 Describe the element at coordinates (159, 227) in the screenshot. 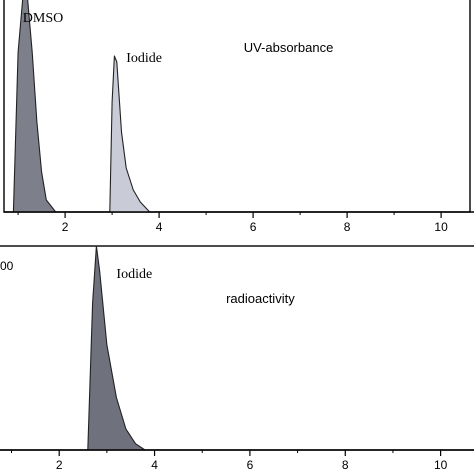

I see `uv-panel-x-tick-label: 4` at that location.